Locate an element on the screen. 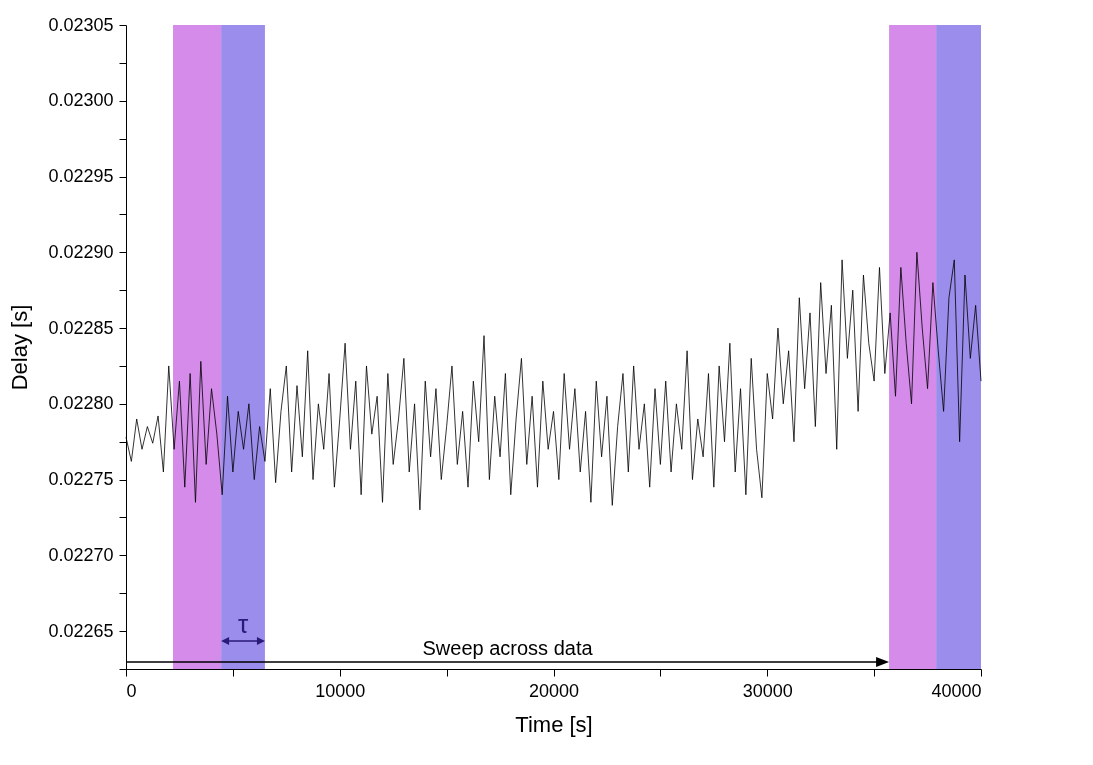 This screenshot has height=765, width=1093. y-axis-title: Delay [s] is located at coordinates (20, 347).